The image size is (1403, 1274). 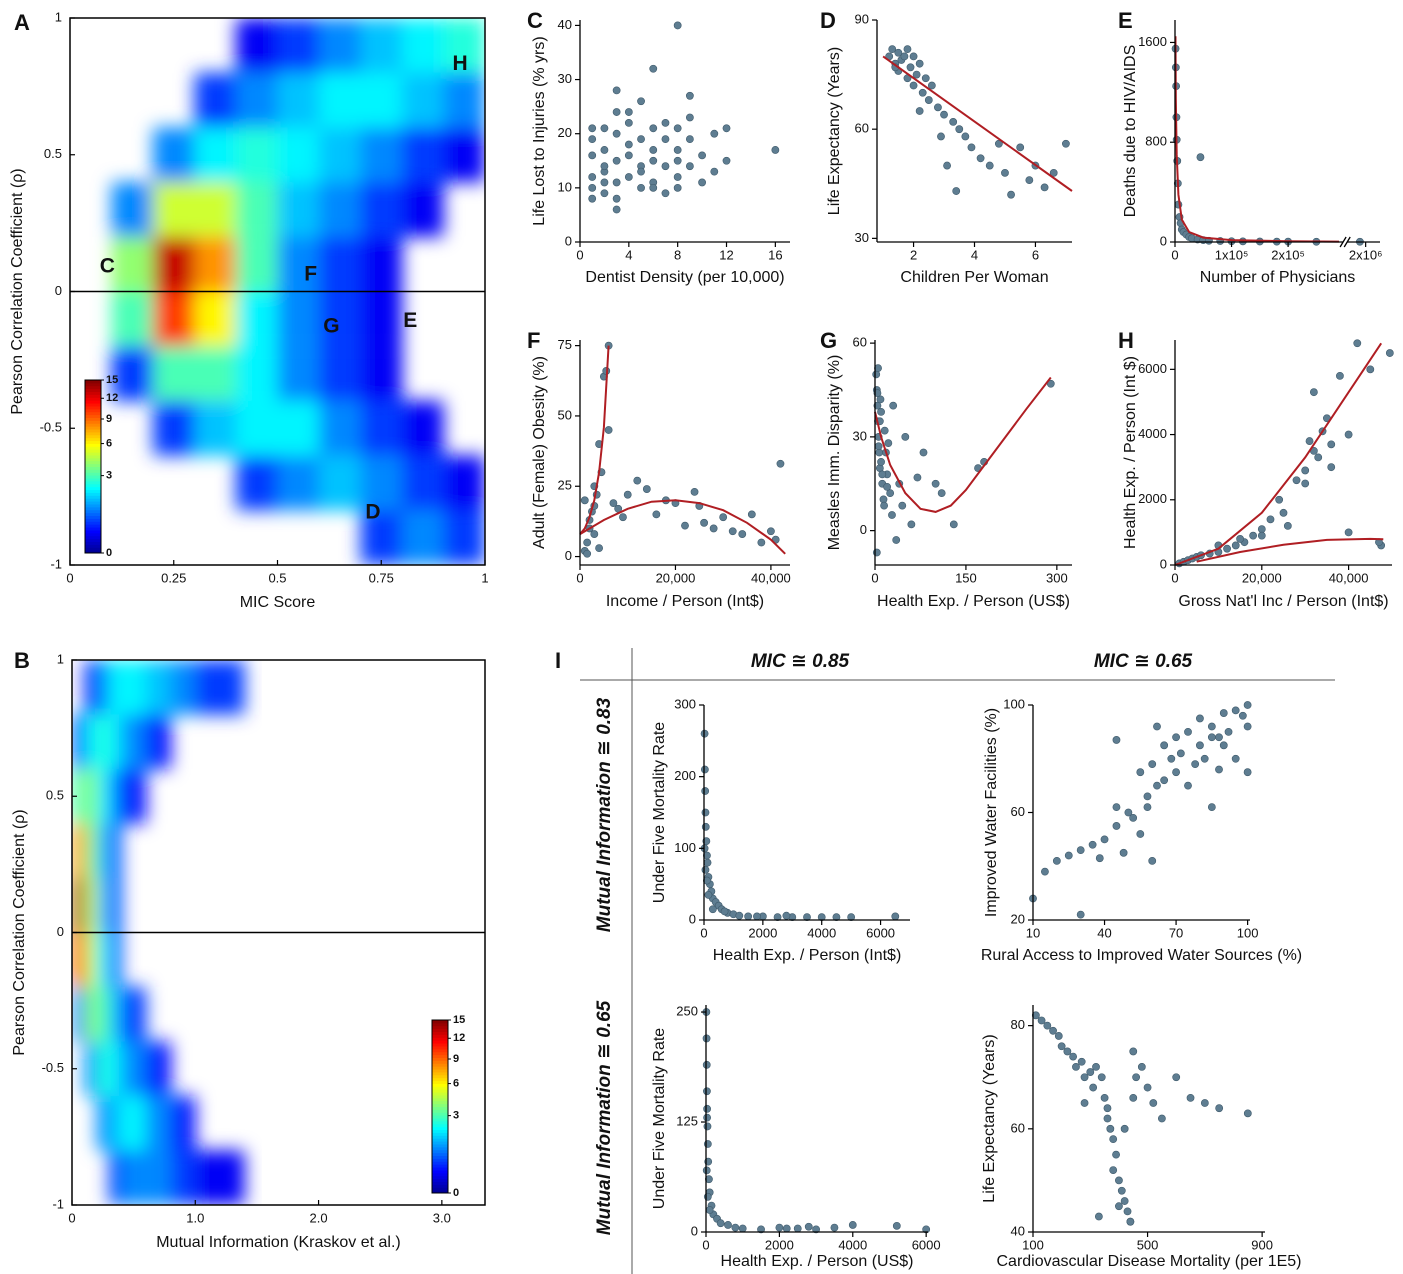 What do you see at coordinates (298, 291) in the screenshot?
I see `density-layer` at bounding box center [298, 291].